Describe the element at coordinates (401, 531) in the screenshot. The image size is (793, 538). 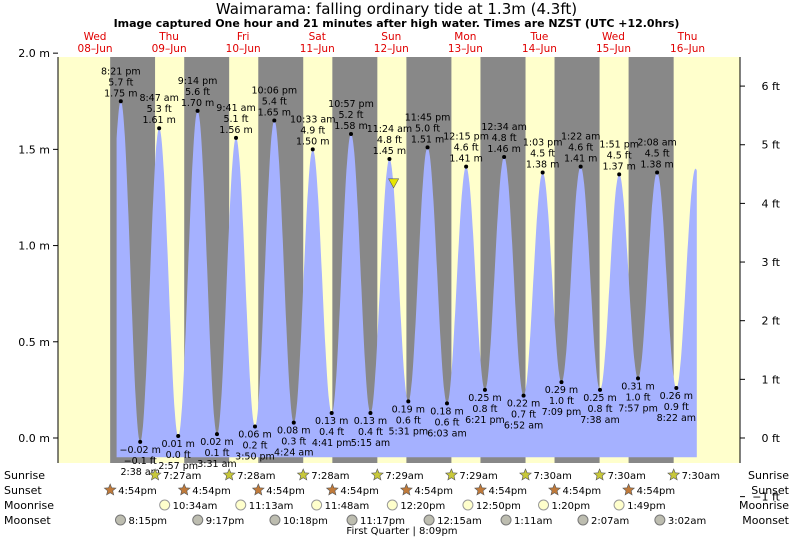
I see `moon-phase-note: First Quarter | 8:09pm` at that location.